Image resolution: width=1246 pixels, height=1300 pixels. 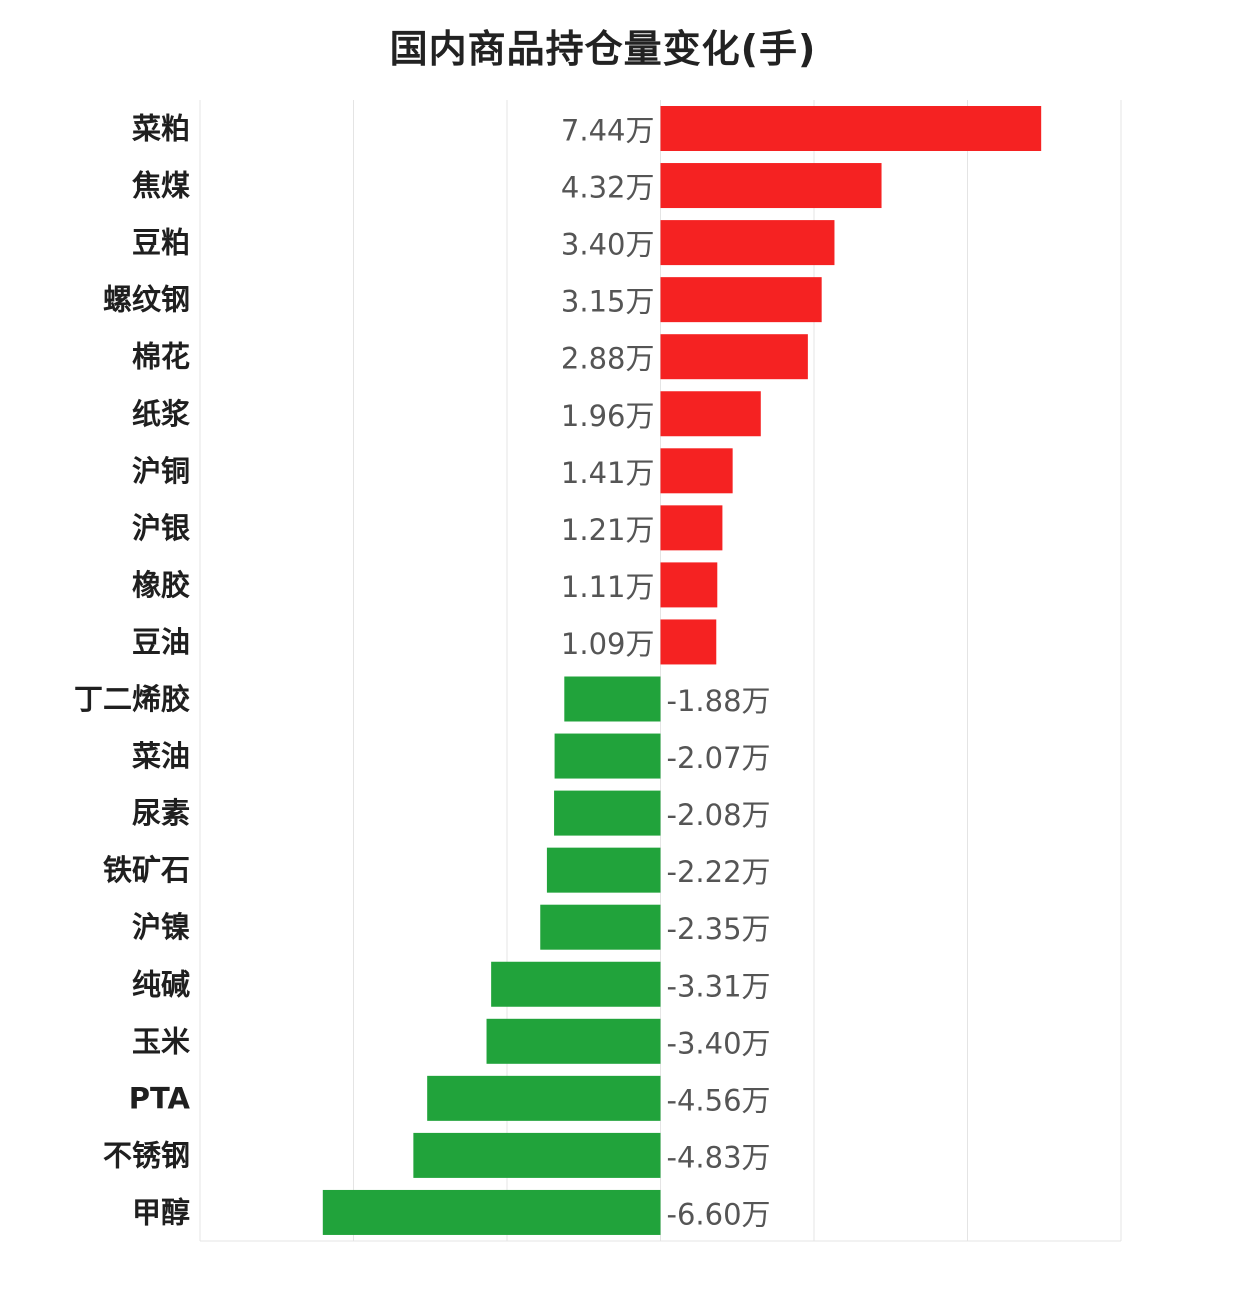 I want to click on category-label: 螺纹钢, so click(x=146, y=300).